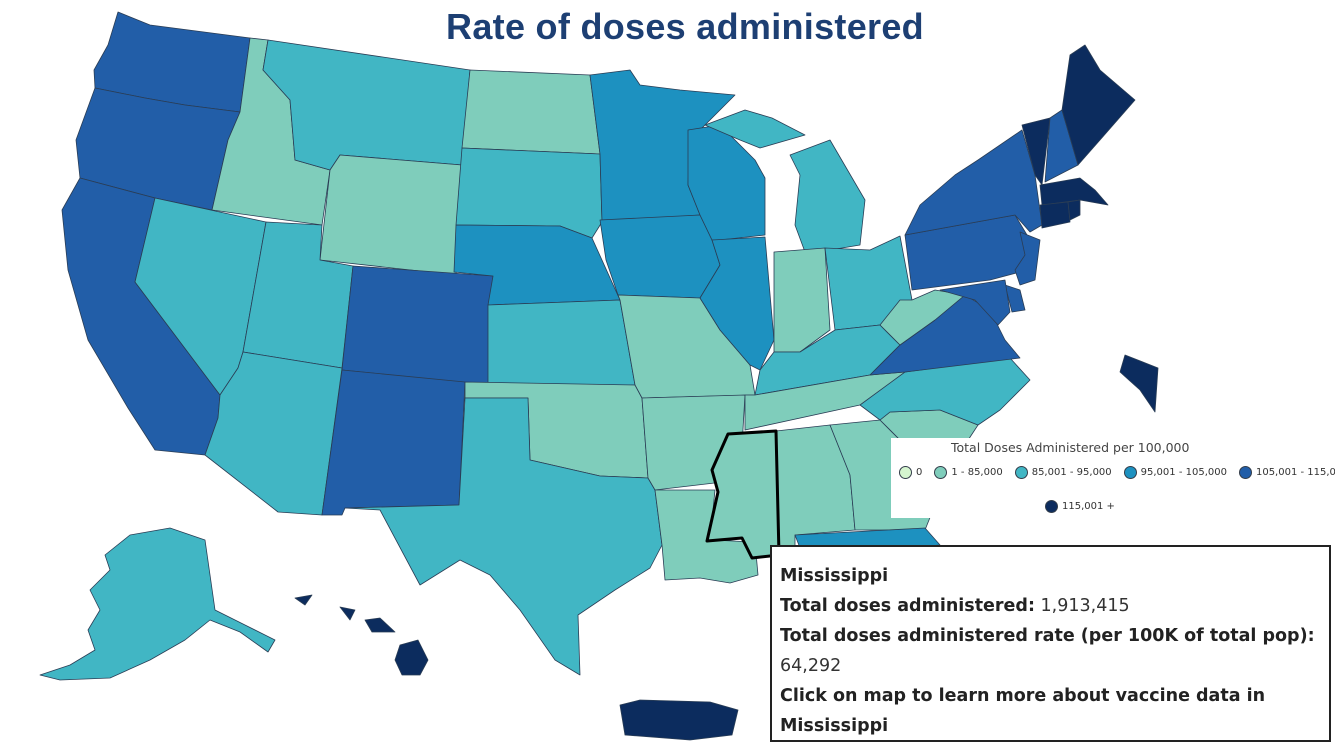 This screenshot has width=1335, height=750. I want to click on tooltip-total-label: Total doses administered:, so click(907, 606).